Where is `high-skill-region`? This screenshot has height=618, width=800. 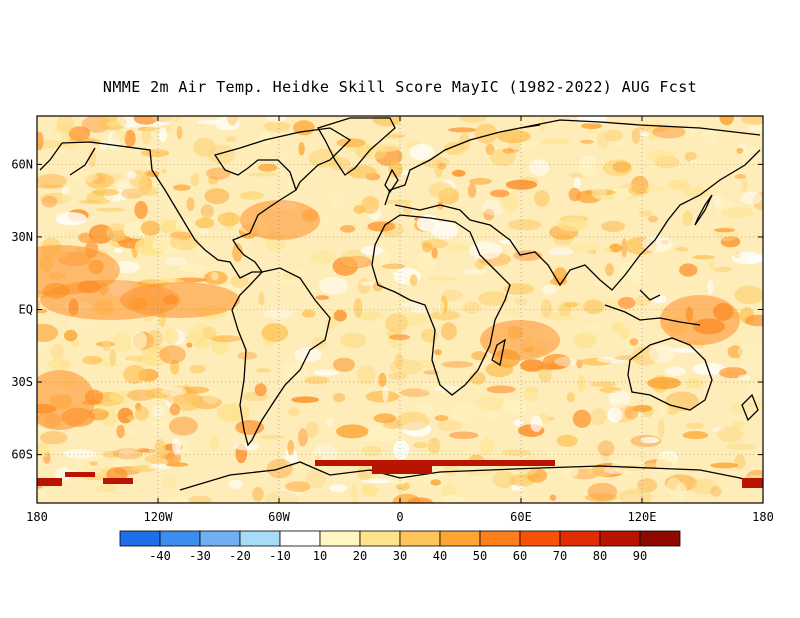
high-skill-region is located at coordinates (700, 320).